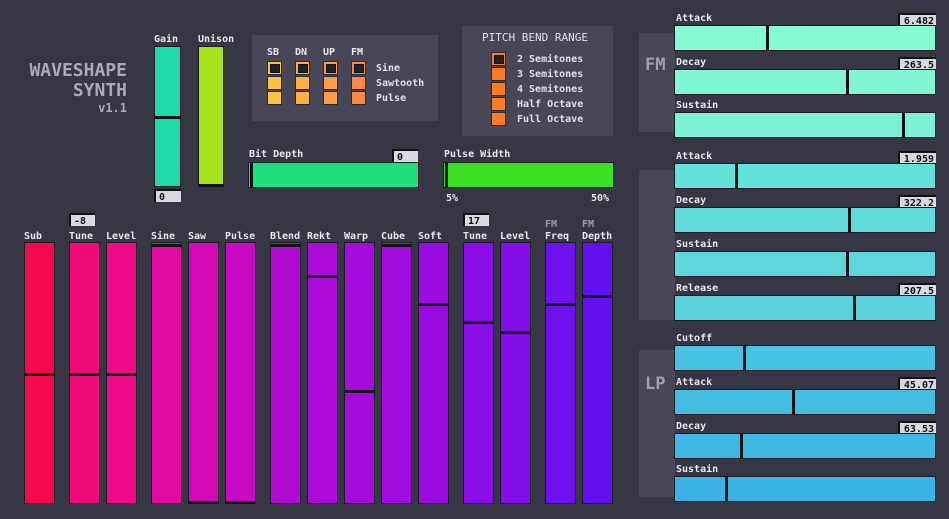 This screenshot has width=949, height=519. I want to click on slider-soft, so click(433, 373).